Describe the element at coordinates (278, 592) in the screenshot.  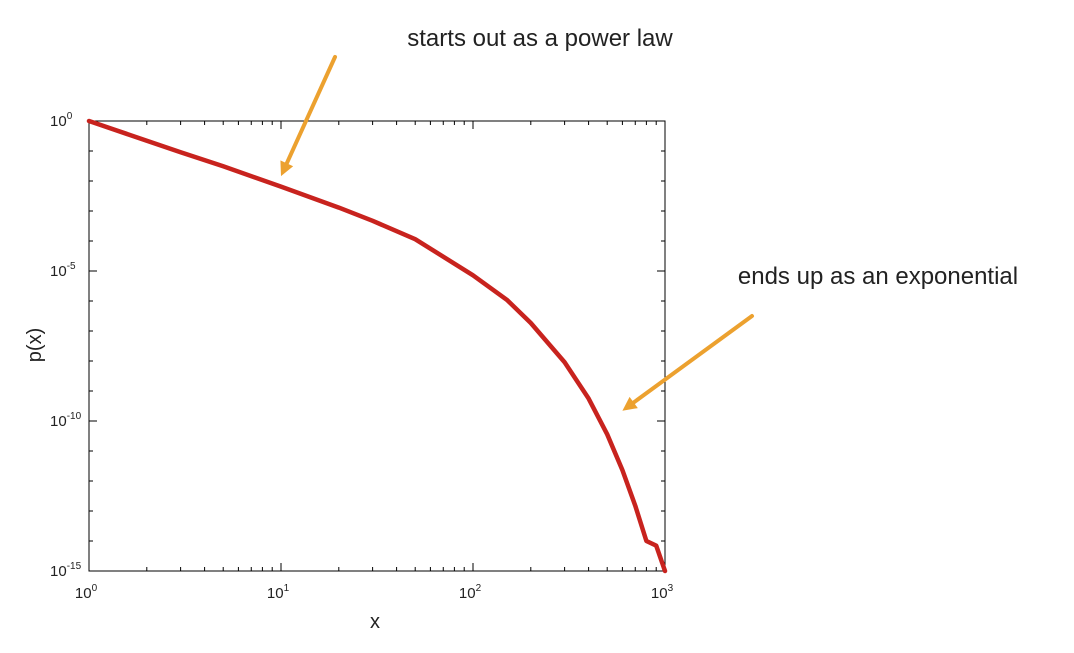
I see `x-tick-label: 10¹` at that location.